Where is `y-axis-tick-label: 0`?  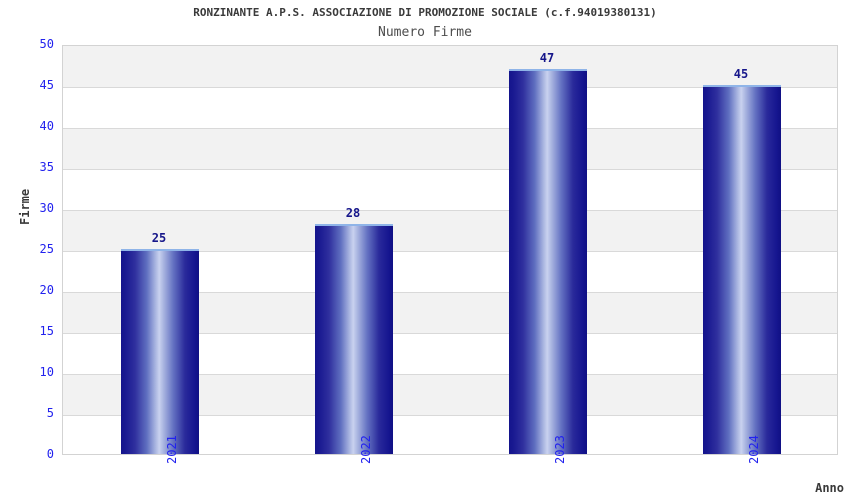
y-axis-tick-label: 0 is located at coordinates (50, 454).